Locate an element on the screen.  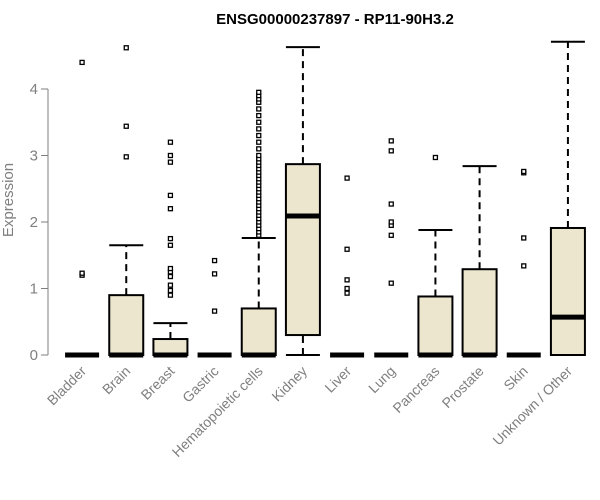
box-group-lung is located at coordinates (391, 248).